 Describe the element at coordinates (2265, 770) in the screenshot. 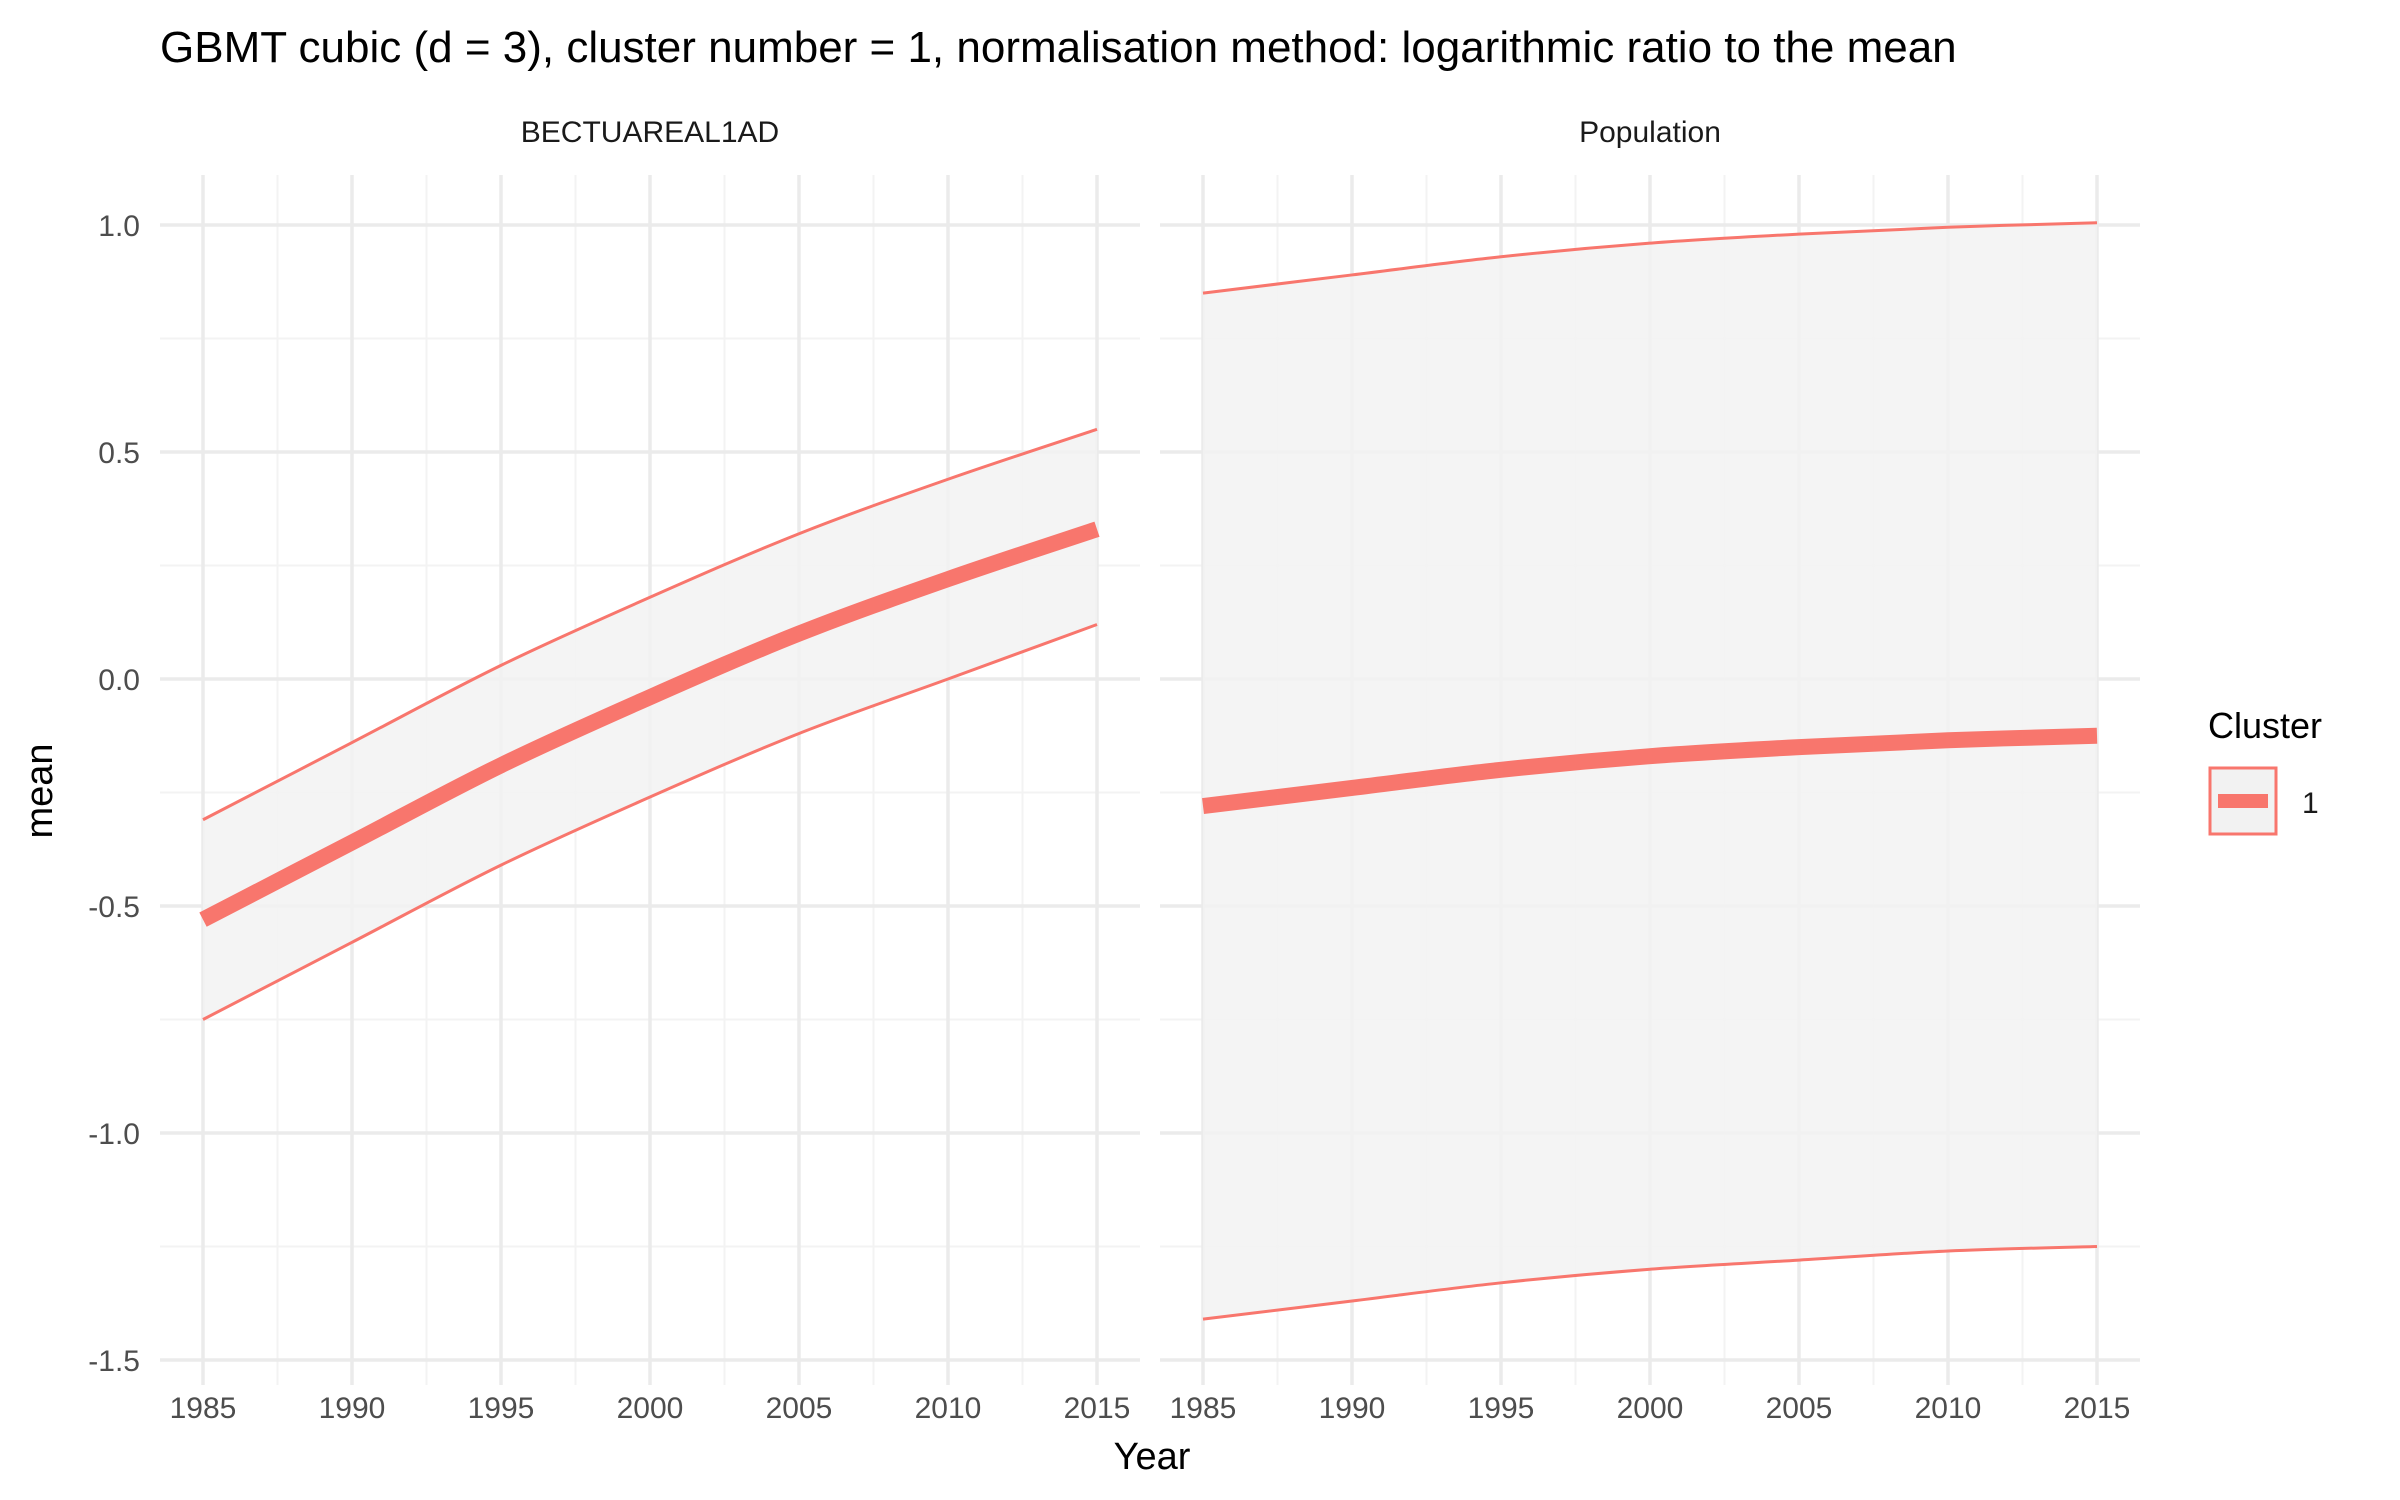

I see `legend: Cluster 1` at that location.